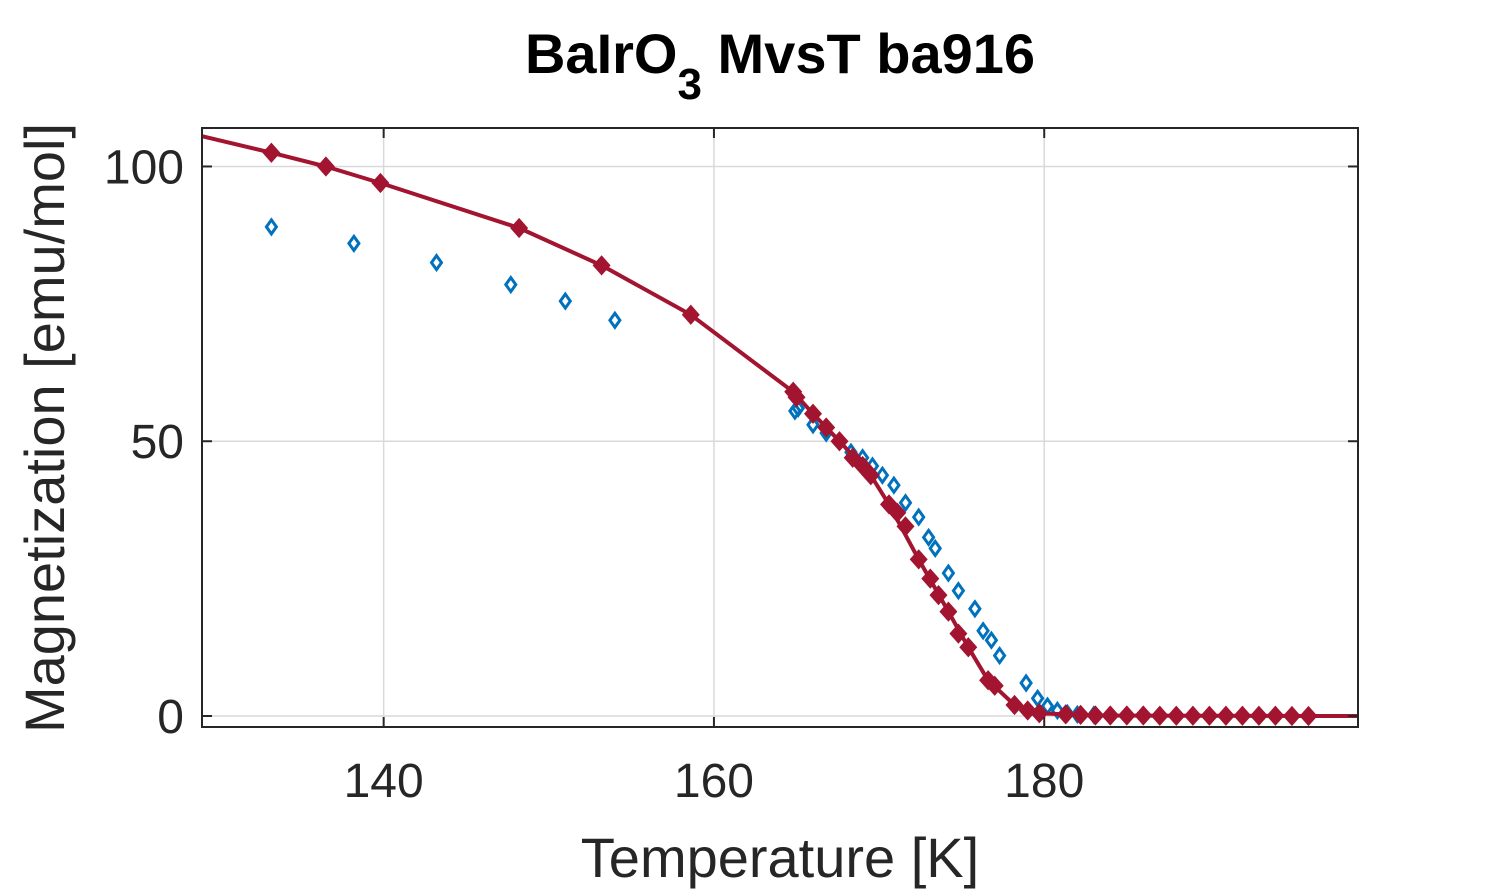 The width and height of the screenshot is (1500, 894). What do you see at coordinates (780, 857) in the screenshot?
I see `x-axis-label: Temperature [K]` at bounding box center [780, 857].